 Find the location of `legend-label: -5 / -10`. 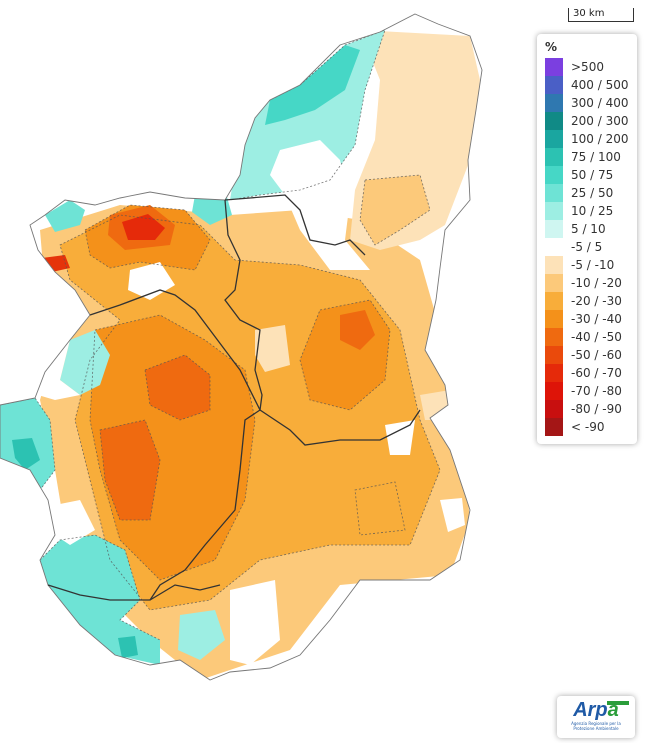

legend-label: -5 / -10 is located at coordinates (593, 265).